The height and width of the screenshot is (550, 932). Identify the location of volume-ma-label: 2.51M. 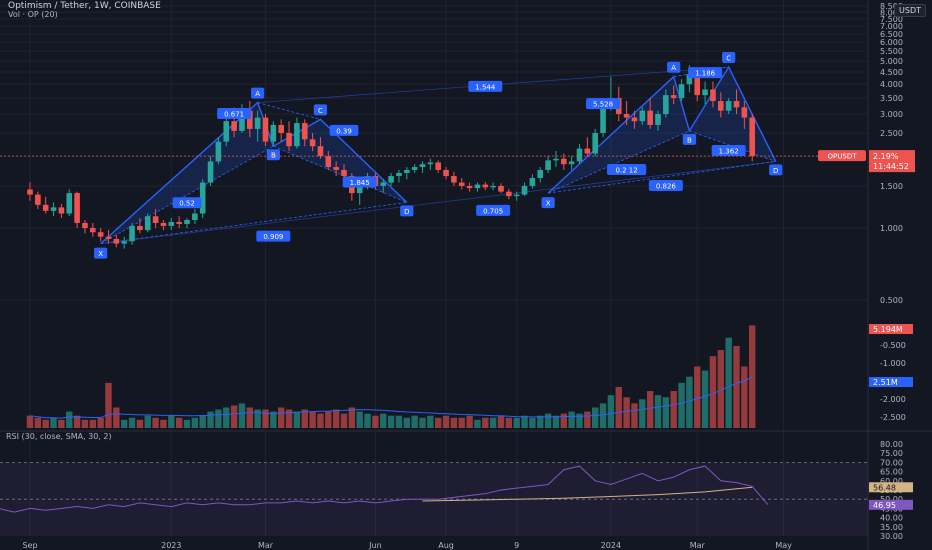
(885, 382).